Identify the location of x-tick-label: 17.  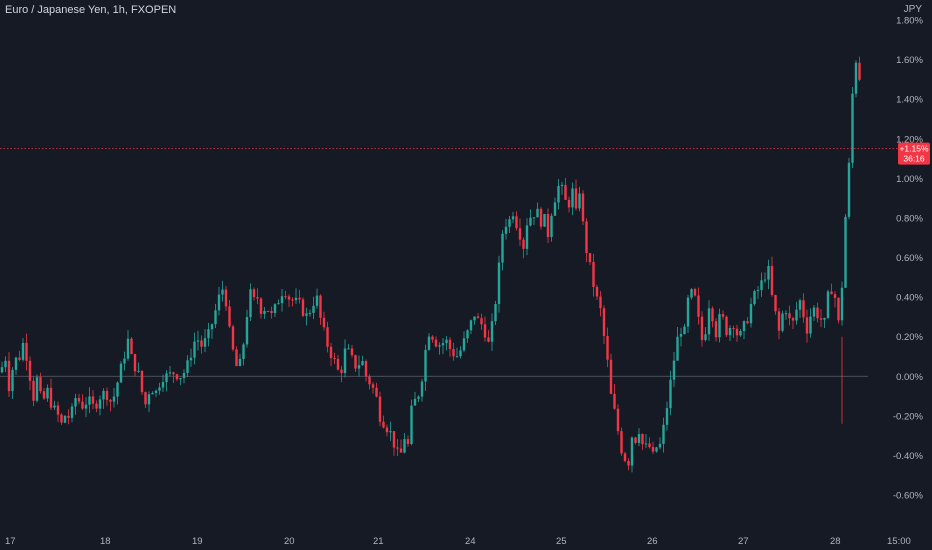
(10, 541).